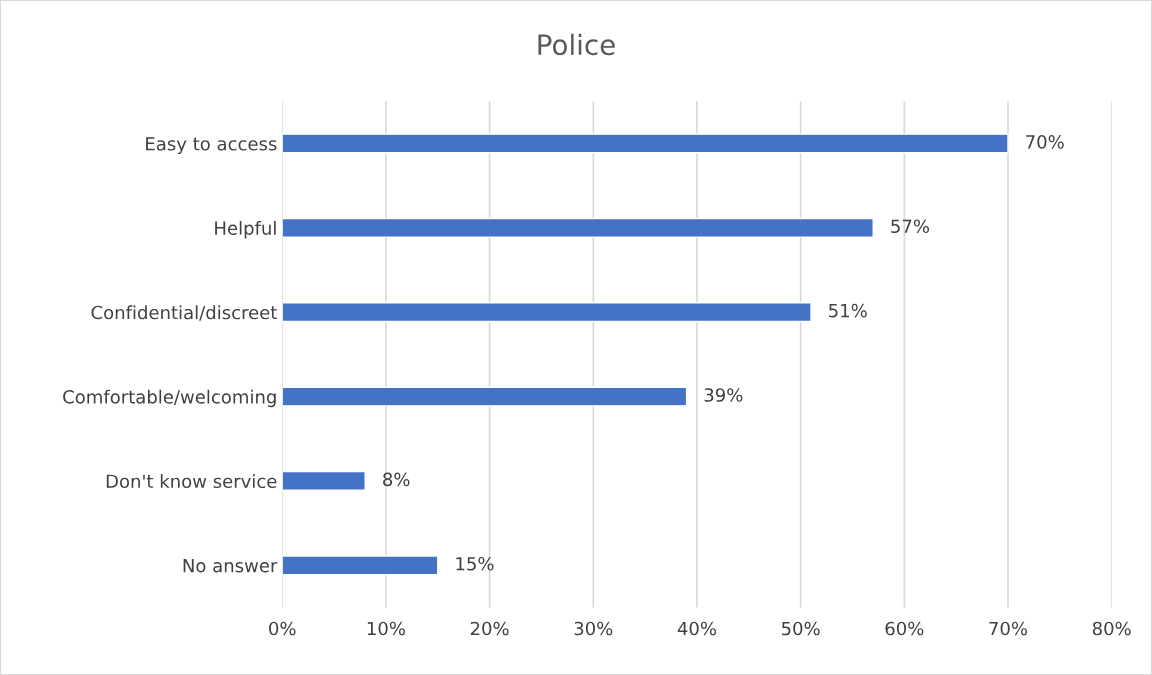 The image size is (1152, 675). What do you see at coordinates (489, 628) in the screenshot?
I see `x-tick-label: 20%` at bounding box center [489, 628].